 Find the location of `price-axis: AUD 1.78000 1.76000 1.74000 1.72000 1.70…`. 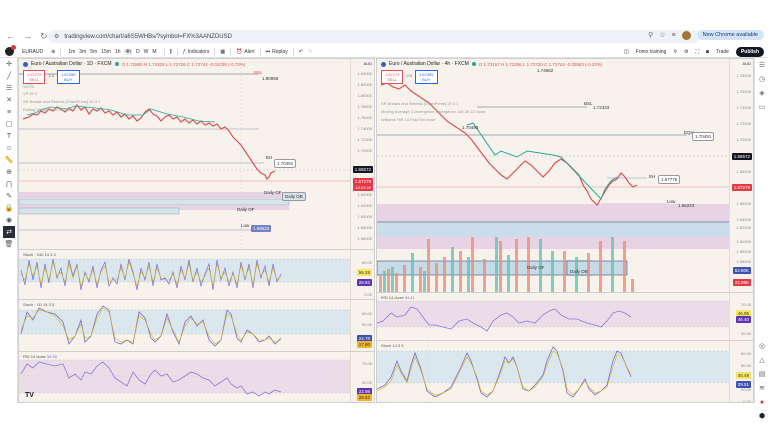

price-axis: AUD 1.78000 1.76000 1.74000 1.72000 1.70… is located at coordinates (741, 148).